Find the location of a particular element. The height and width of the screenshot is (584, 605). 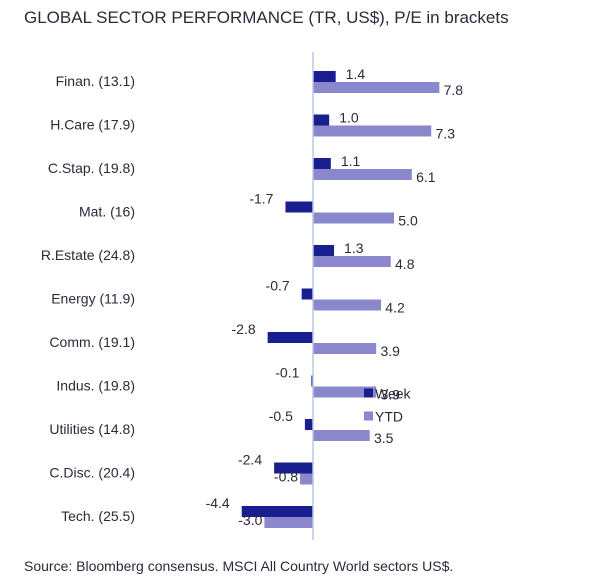

week-value-label: -2.4 is located at coordinates (250, 460).